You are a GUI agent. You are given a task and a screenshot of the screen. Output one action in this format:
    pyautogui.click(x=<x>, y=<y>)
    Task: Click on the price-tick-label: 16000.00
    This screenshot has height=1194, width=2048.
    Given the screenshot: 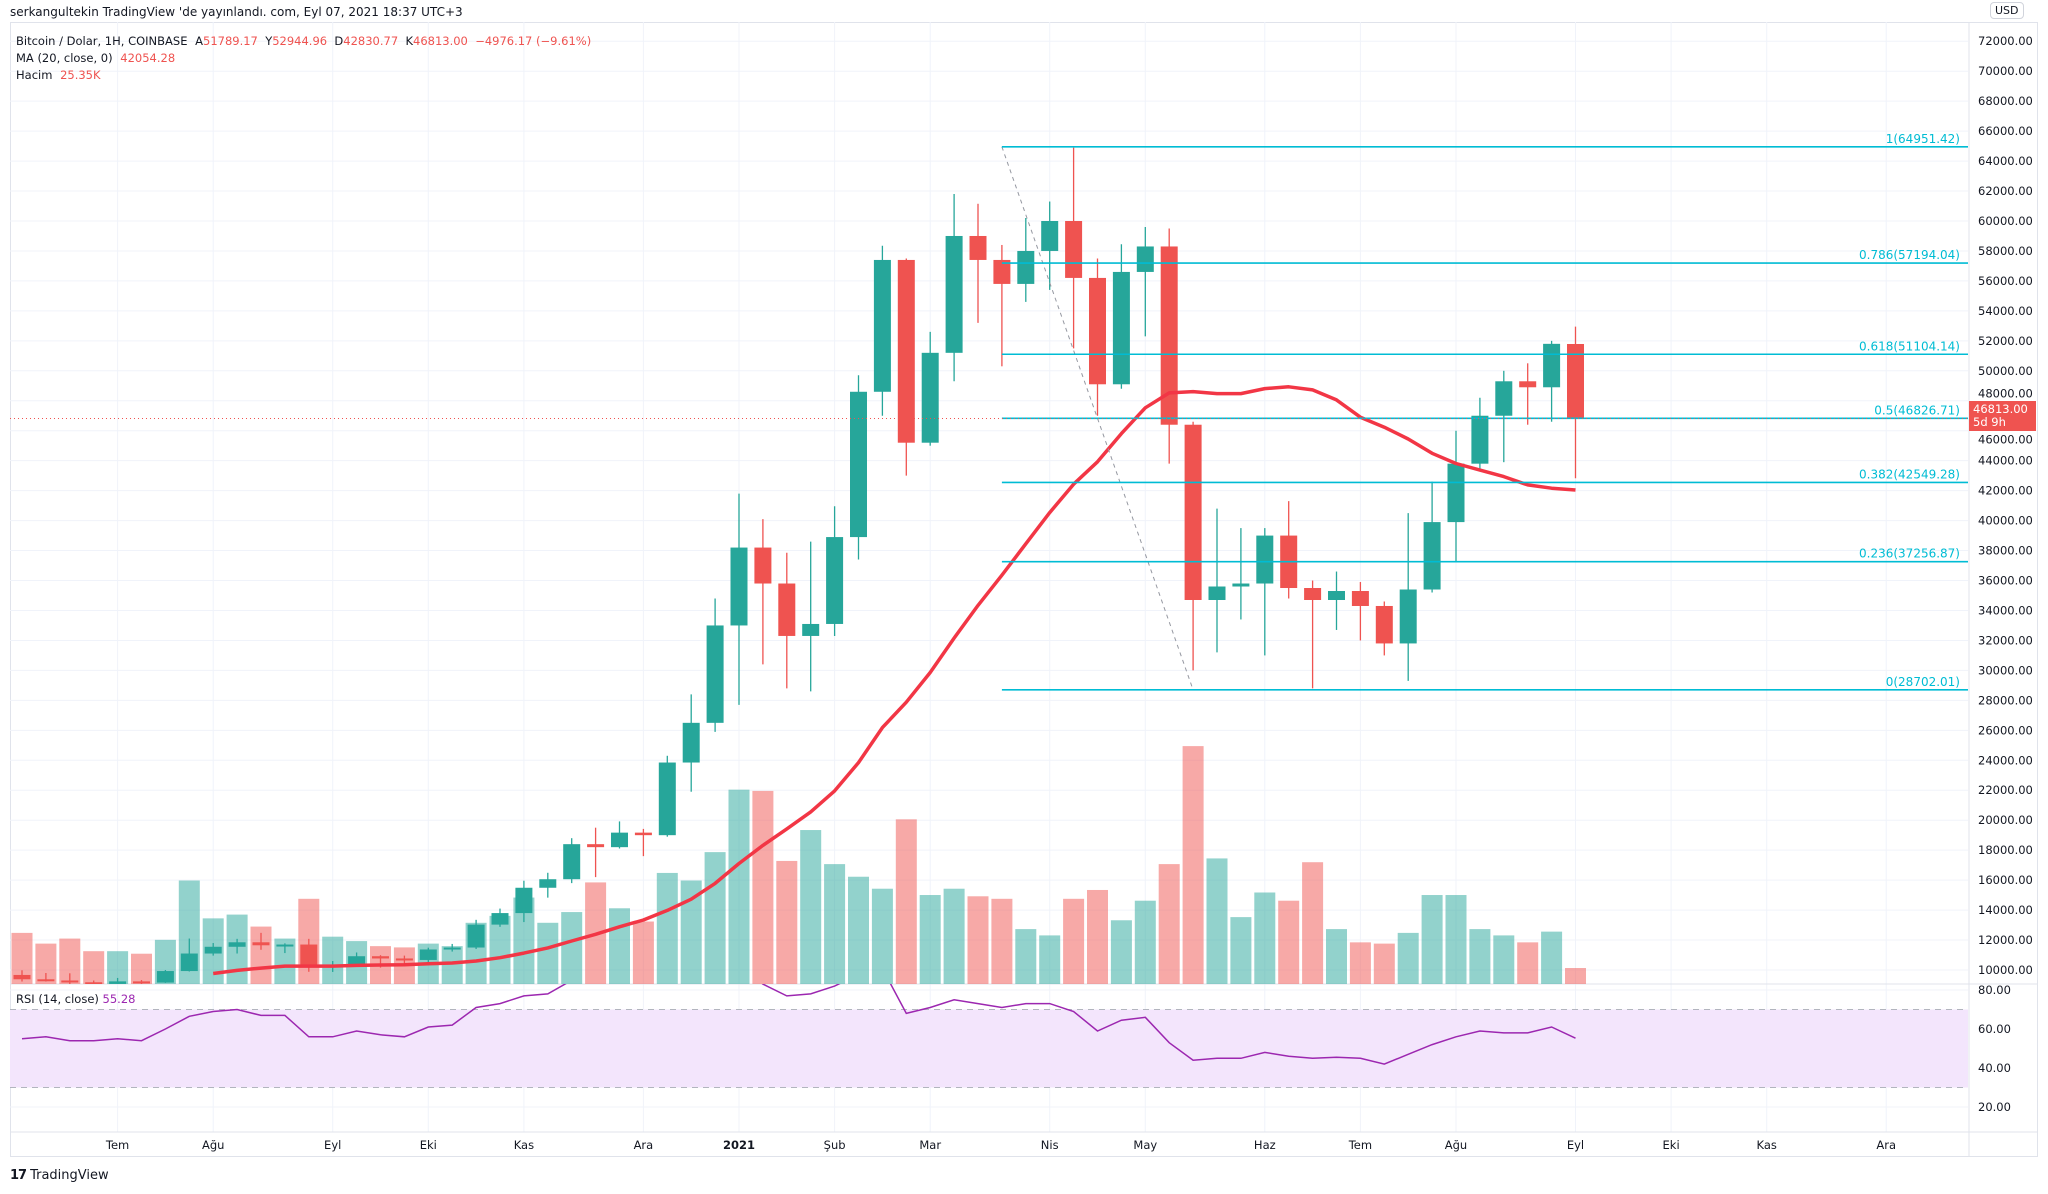 What is the action you would take?
    pyautogui.click(x=2005, y=880)
    